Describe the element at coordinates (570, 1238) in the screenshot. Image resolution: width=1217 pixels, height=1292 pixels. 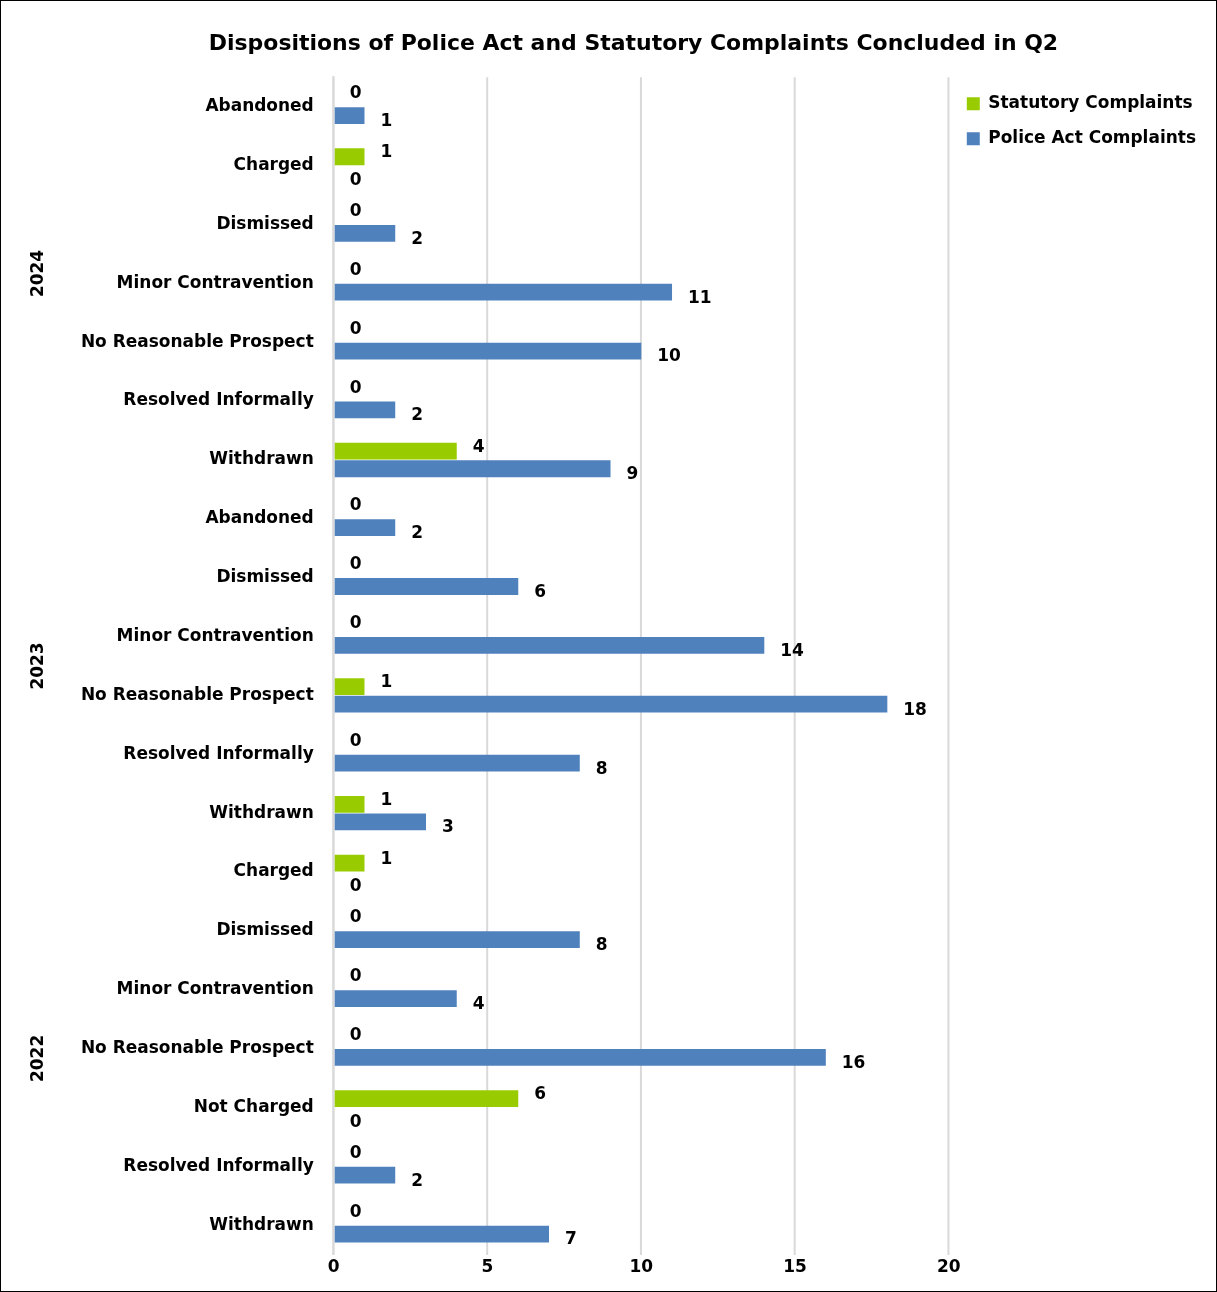
I see `data-label: 7` at that location.